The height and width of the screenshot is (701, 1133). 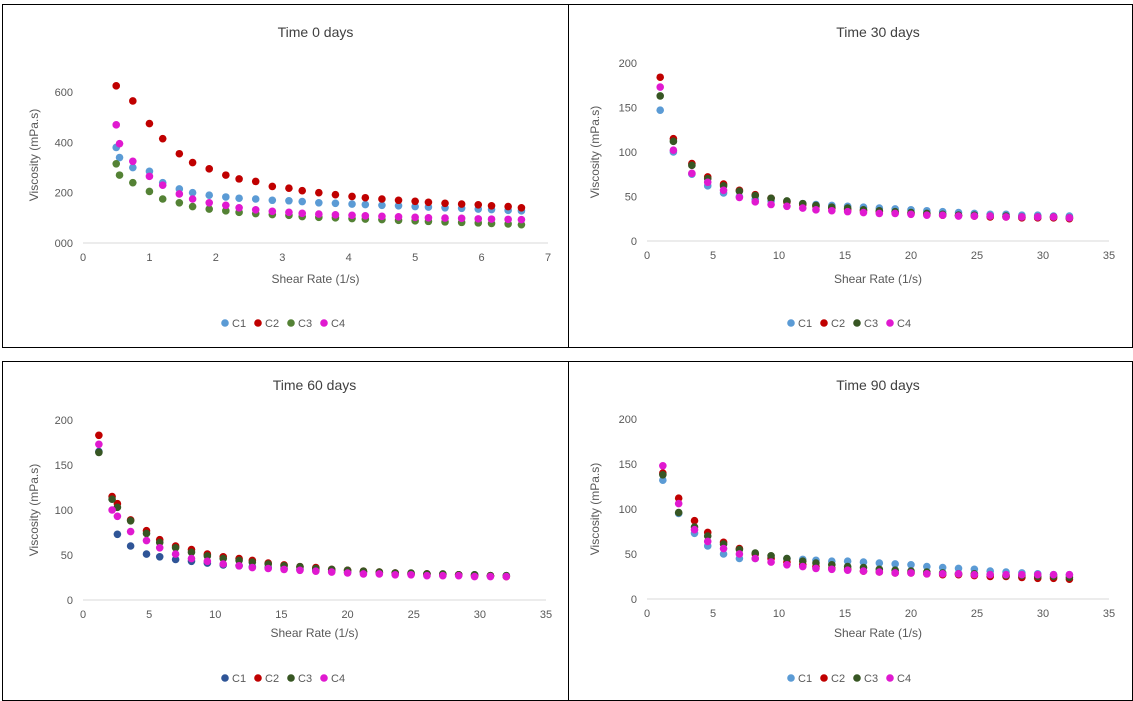 I want to click on legend-label: C2, so click(x=272, y=679).